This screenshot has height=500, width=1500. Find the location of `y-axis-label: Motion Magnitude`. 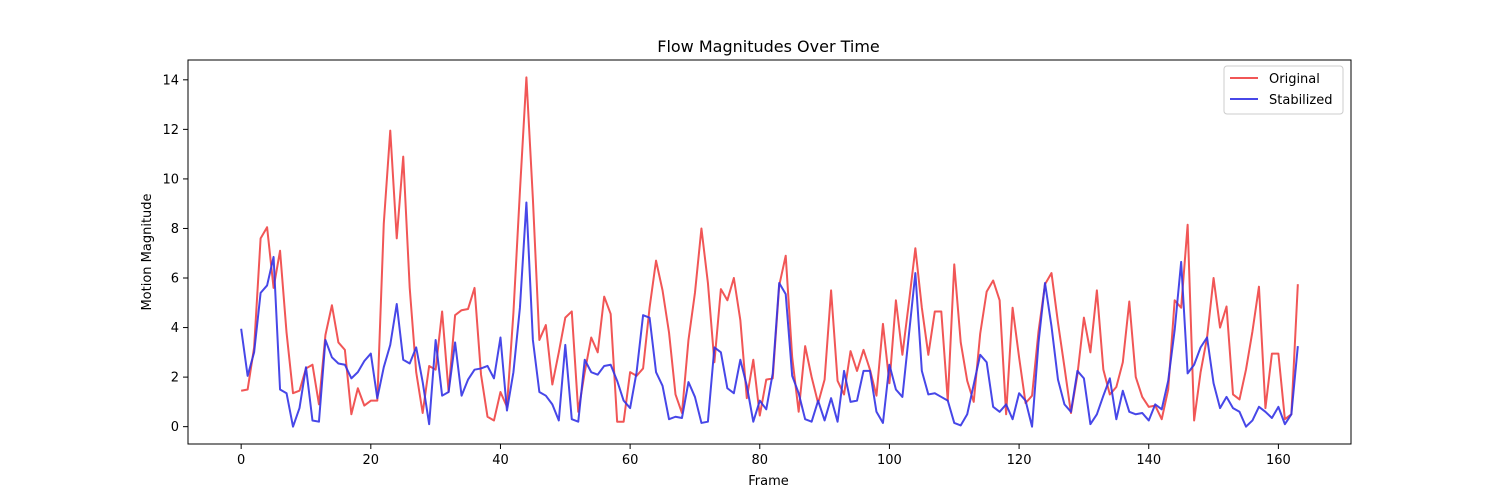

y-axis-label: Motion Magnitude is located at coordinates (147, 251).